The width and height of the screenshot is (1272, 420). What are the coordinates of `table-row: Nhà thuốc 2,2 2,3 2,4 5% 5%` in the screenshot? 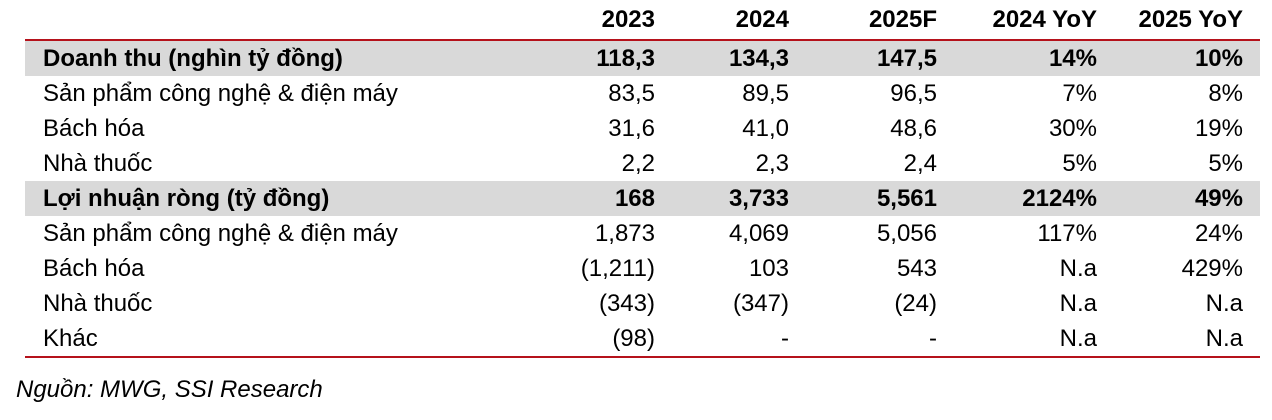 It's located at (642, 163).